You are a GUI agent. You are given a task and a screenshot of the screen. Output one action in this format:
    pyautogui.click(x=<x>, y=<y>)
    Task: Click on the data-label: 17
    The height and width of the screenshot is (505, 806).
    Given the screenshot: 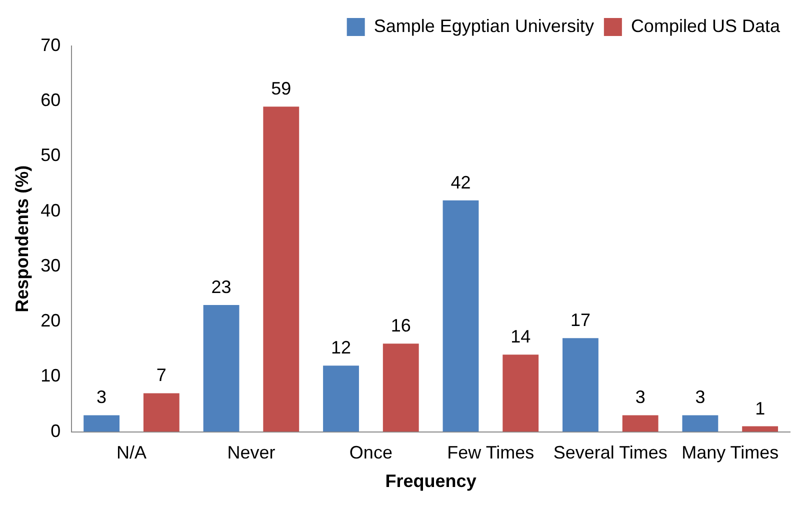 What is the action you would take?
    pyautogui.click(x=580, y=320)
    